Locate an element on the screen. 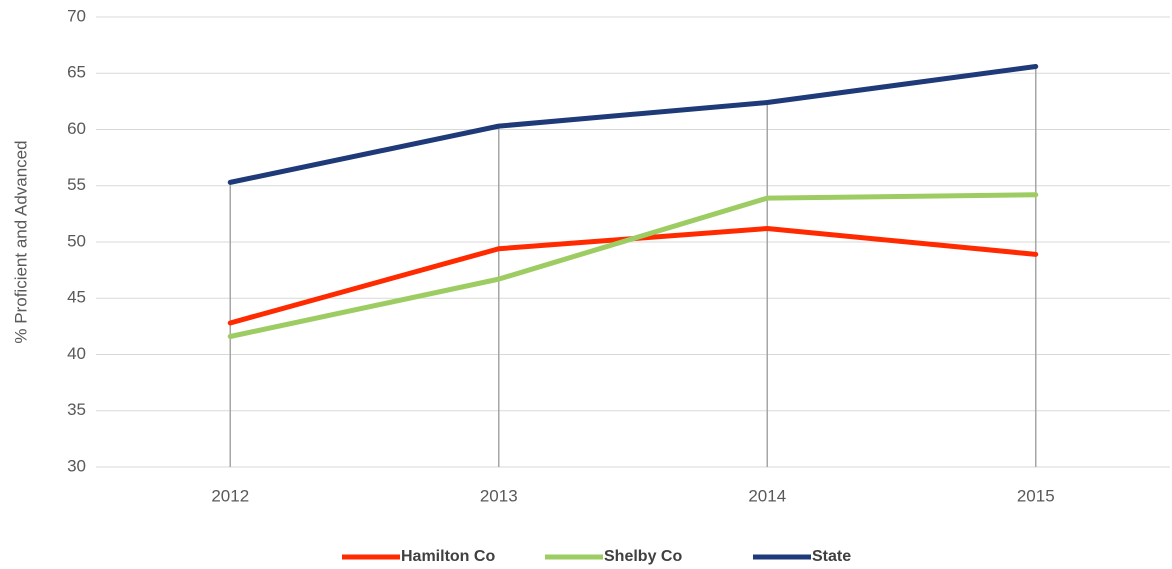 This screenshot has height=569, width=1172. legend-label: Shelby Co is located at coordinates (643, 556).